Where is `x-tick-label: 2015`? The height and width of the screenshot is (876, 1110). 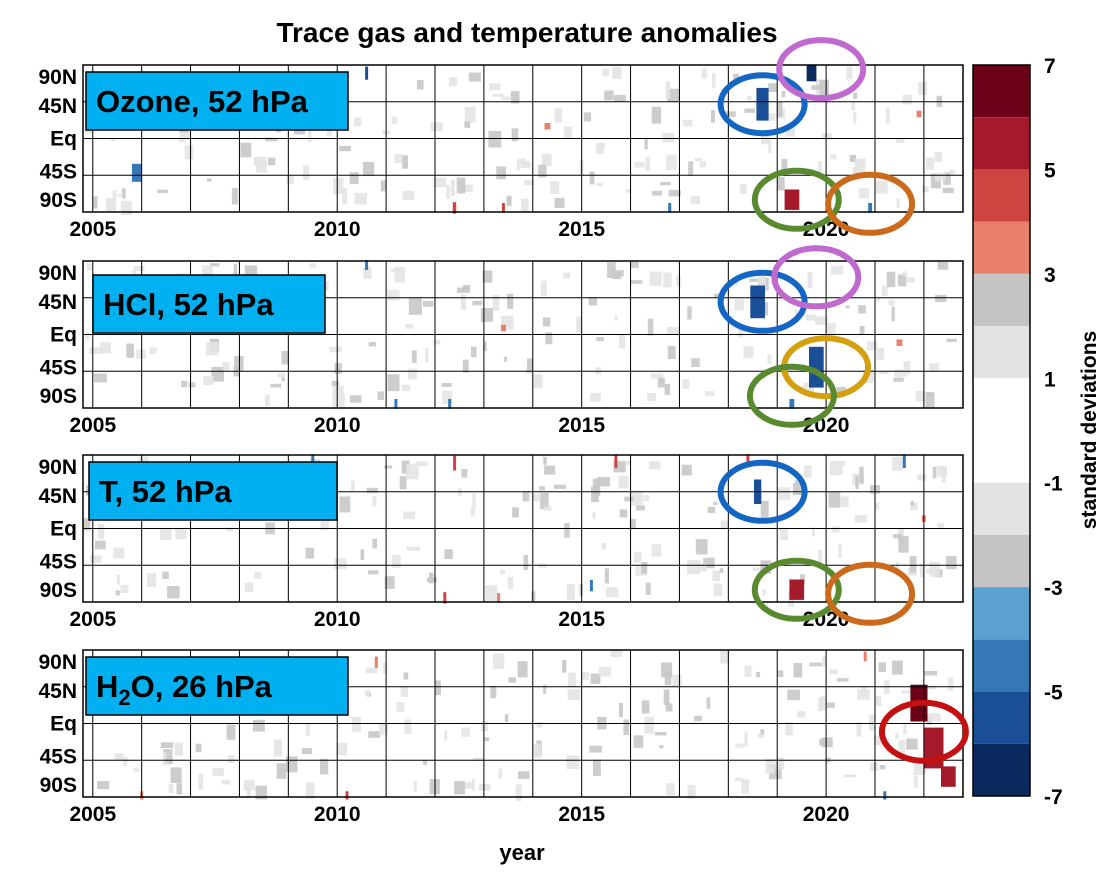
x-tick-label: 2015 is located at coordinates (581, 619).